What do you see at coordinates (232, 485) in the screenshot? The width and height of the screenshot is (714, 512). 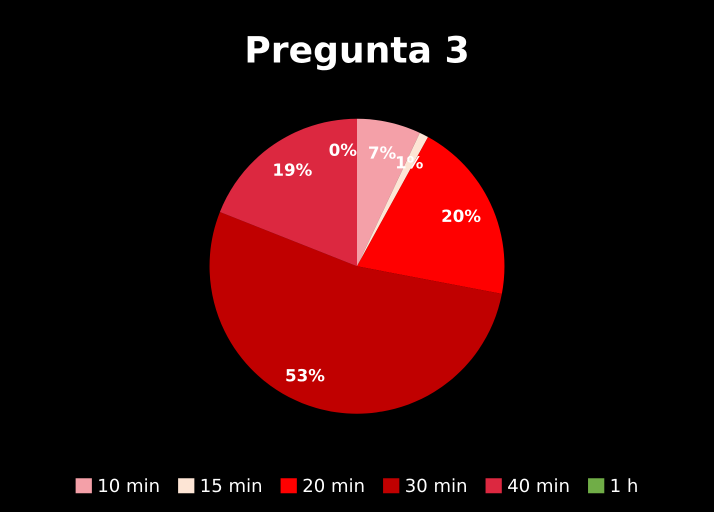 I see `legend-label: 15 min` at bounding box center [232, 485].